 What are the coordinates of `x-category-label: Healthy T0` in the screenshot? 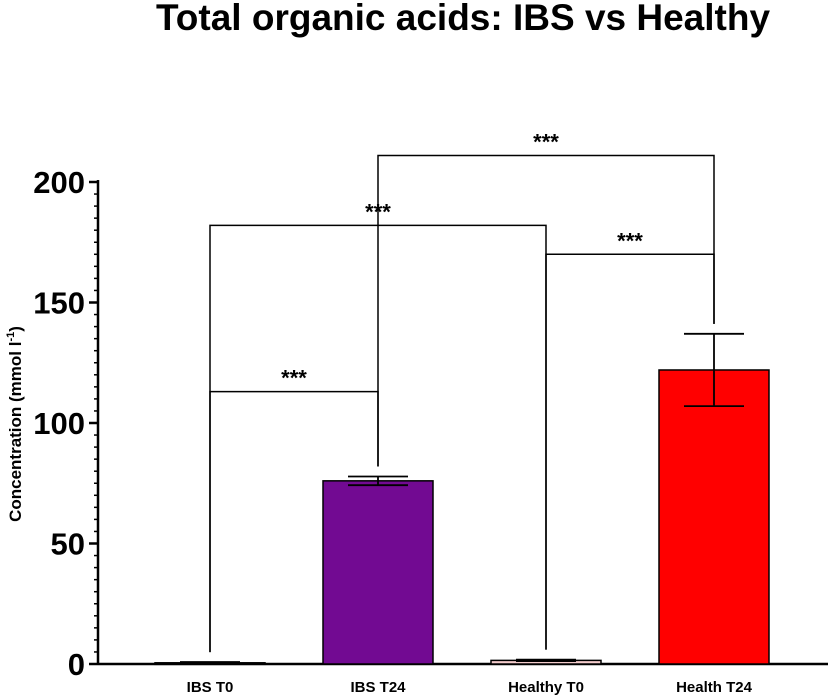 It's located at (546, 687).